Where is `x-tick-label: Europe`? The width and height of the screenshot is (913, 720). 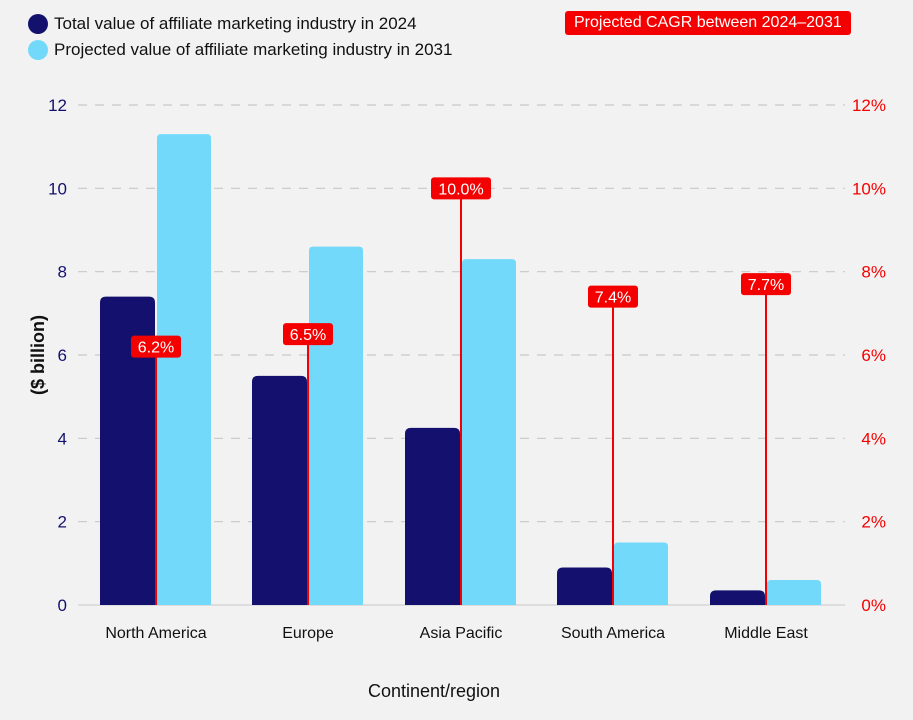
x-tick-label: Europe is located at coordinates (308, 633).